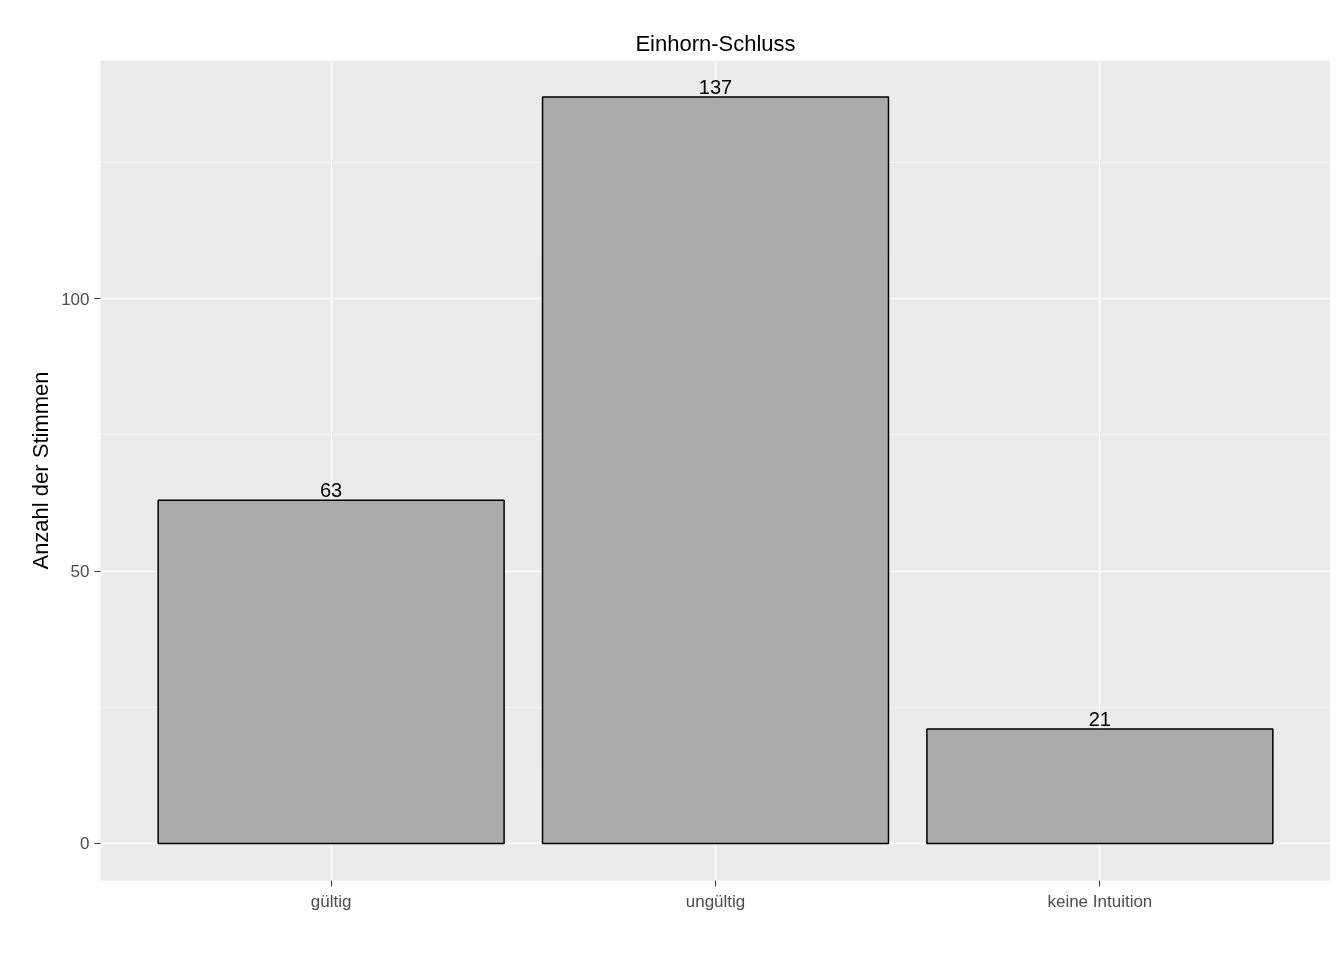  Describe the element at coordinates (1100, 901) in the screenshot. I see `x-tick-label: keine Intuition` at that location.